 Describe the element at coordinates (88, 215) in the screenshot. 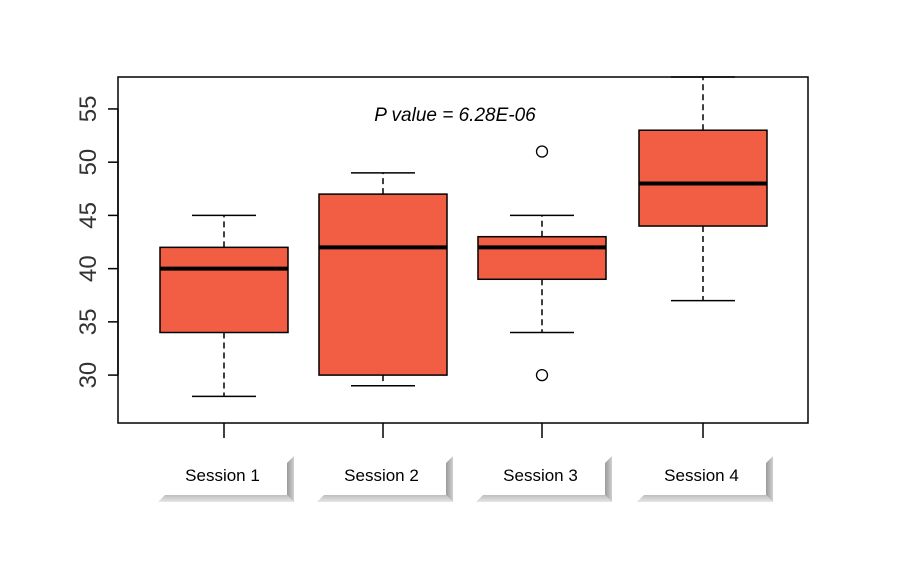

I see `y-tick-label: 45` at that location.